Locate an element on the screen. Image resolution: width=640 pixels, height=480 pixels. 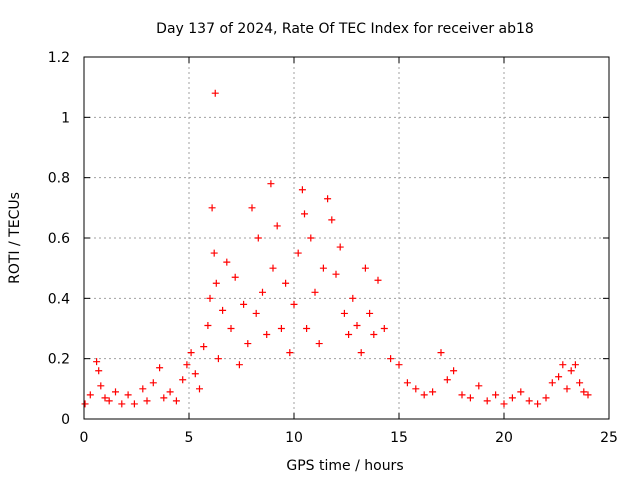
y-tick-label: 1.2 is located at coordinates (59, 58).